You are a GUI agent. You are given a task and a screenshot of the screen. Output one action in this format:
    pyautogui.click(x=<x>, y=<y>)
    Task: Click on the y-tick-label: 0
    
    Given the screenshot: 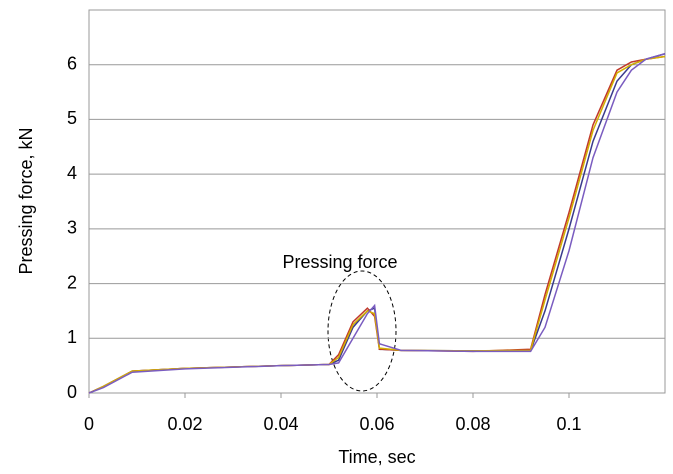 What is the action you would take?
    pyautogui.click(x=72, y=392)
    